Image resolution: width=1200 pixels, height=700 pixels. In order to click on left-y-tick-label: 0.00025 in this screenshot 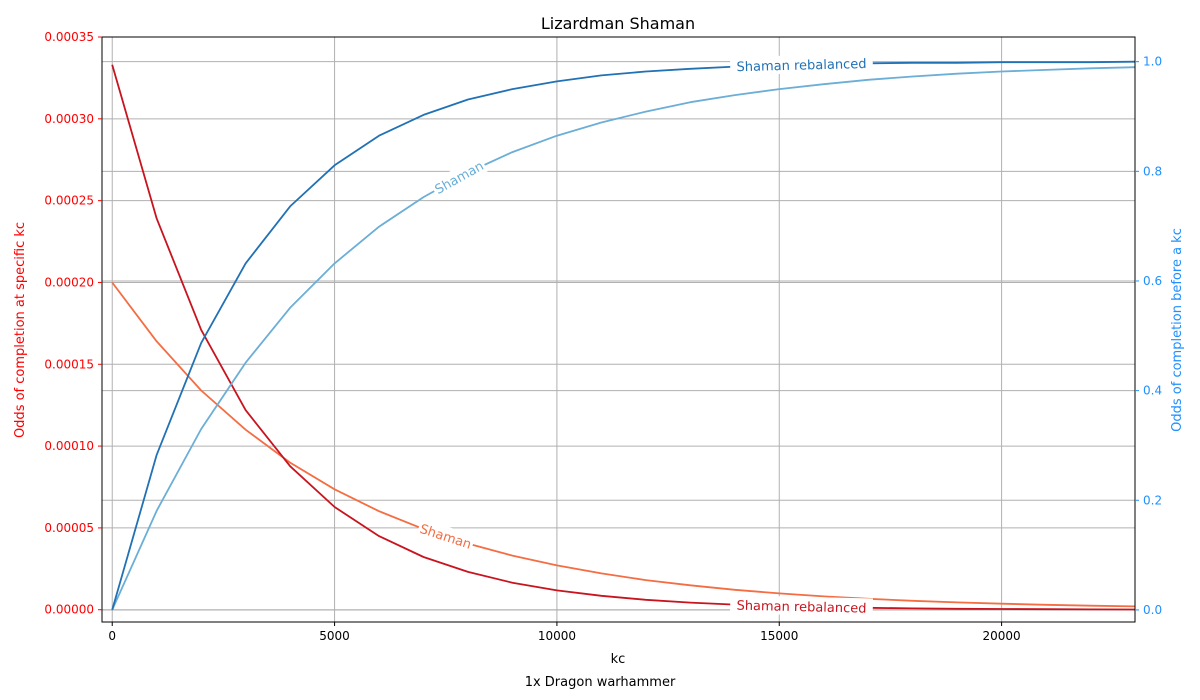, I will do `click(69, 201)`.